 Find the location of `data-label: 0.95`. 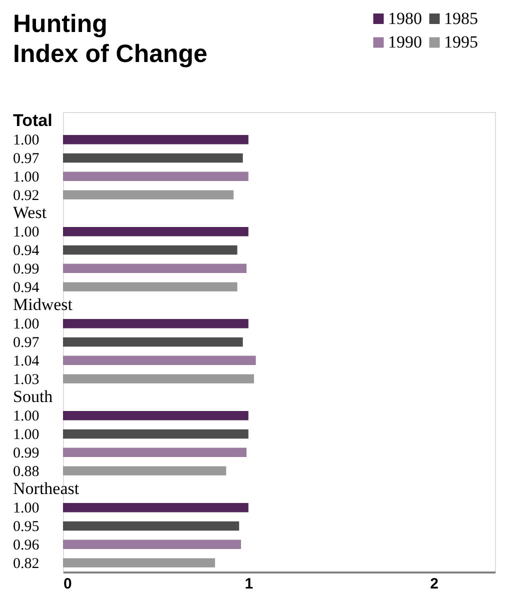

data-label: 0.95 is located at coordinates (26, 527).